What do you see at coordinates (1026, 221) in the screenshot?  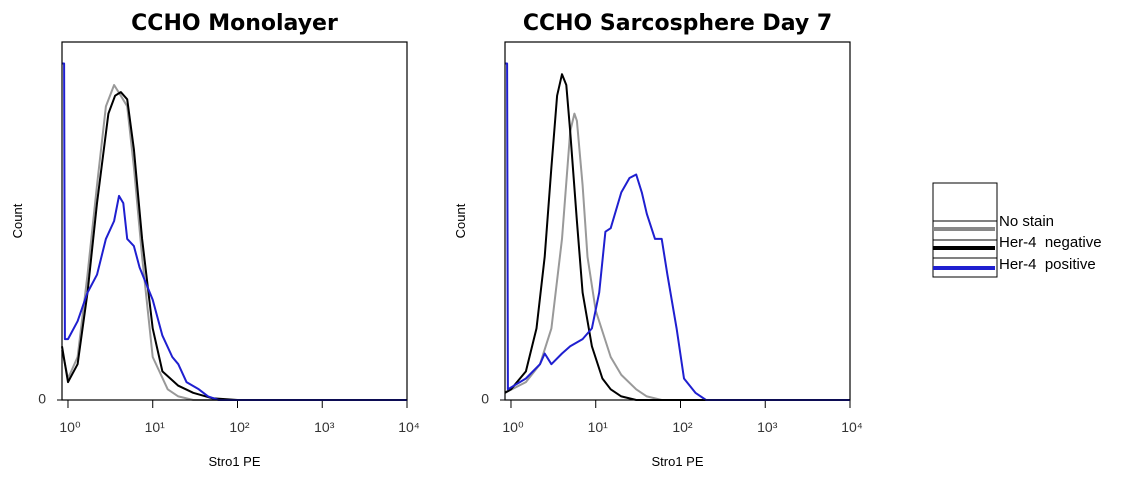 I see `legend-label: No stain` at bounding box center [1026, 221].